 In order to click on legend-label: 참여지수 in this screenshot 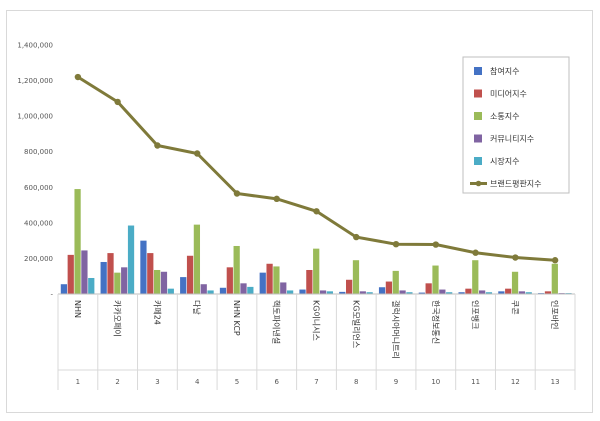, I will do `click(504, 71)`.